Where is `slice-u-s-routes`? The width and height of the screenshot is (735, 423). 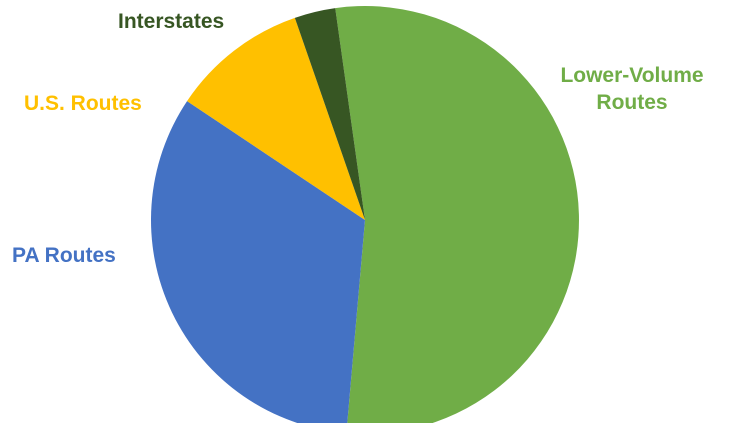
slice-u-s-routes is located at coordinates (276, 118).